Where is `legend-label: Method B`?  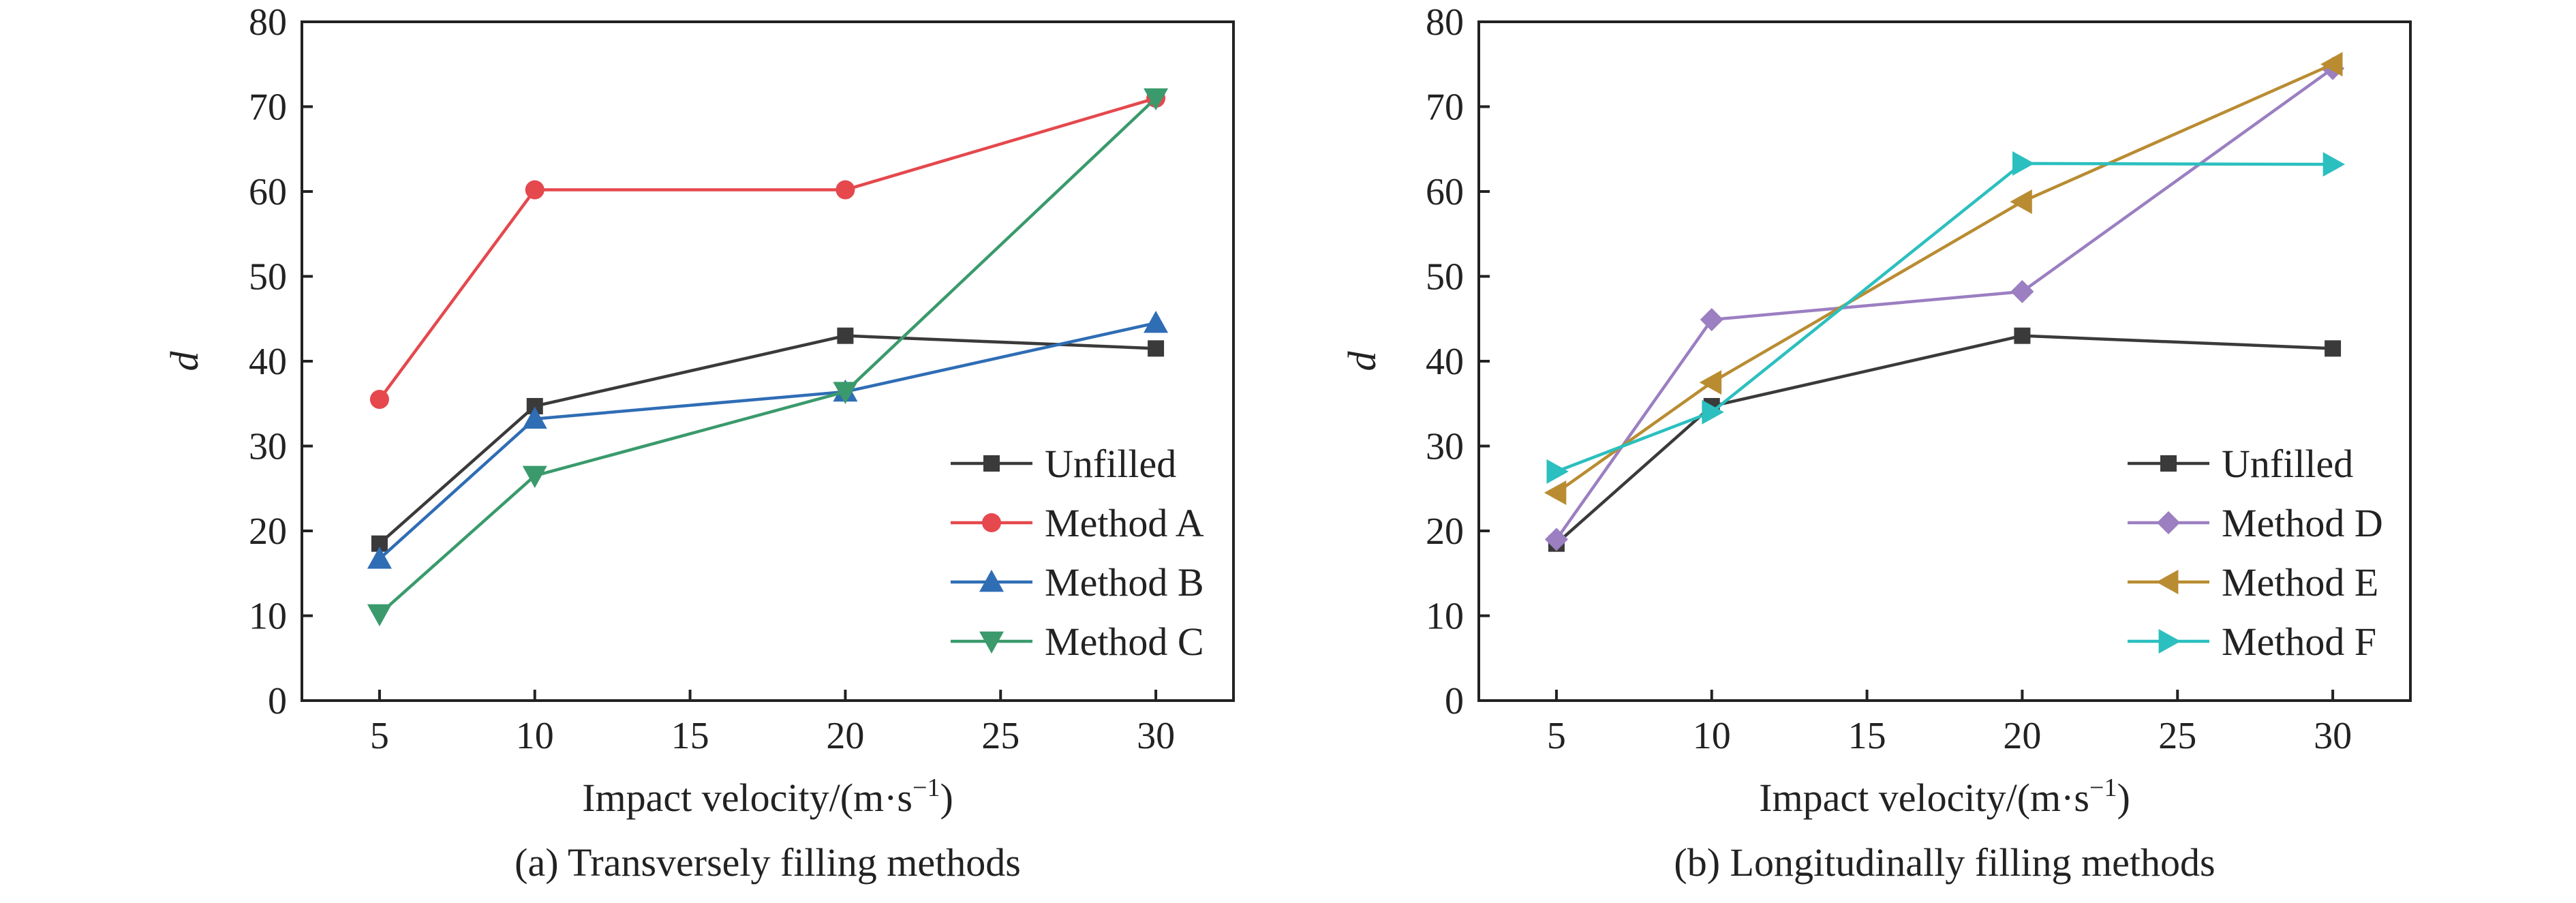 legend-label: Method B is located at coordinates (1124, 582).